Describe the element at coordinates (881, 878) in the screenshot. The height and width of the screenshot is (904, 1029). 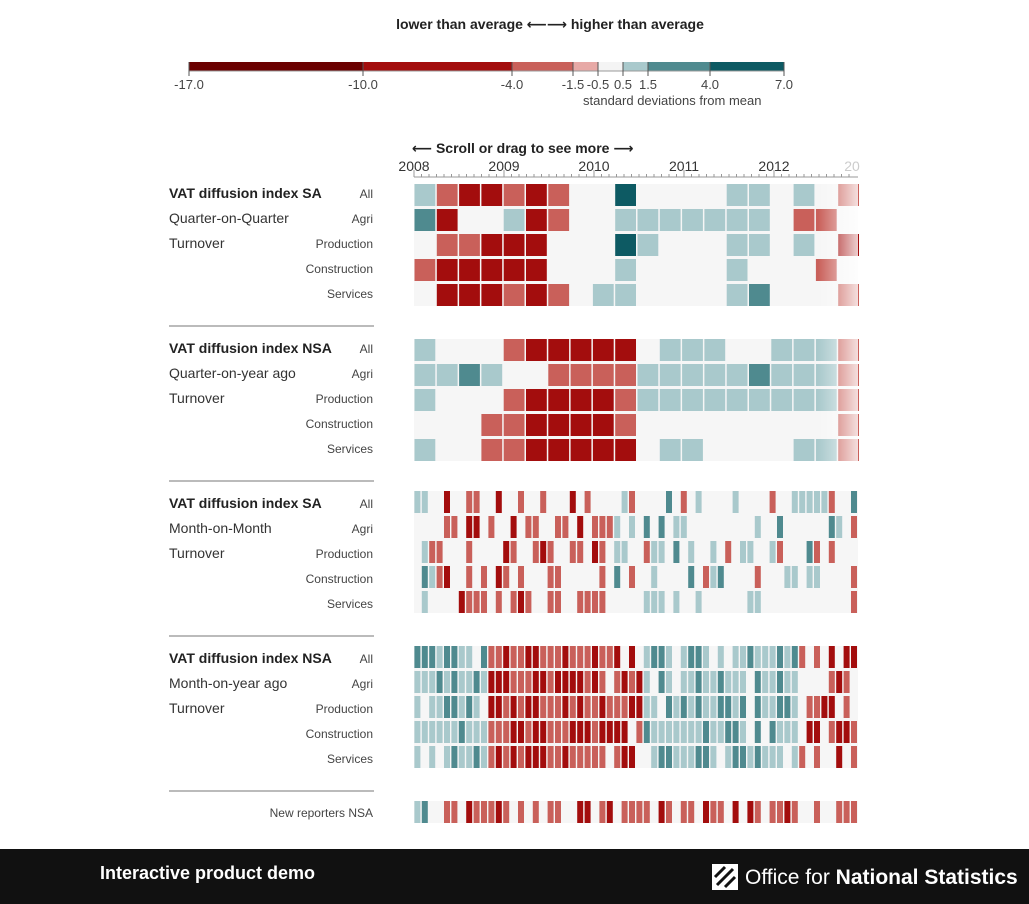
I see `ons-brand: Office for National Statistics` at that location.